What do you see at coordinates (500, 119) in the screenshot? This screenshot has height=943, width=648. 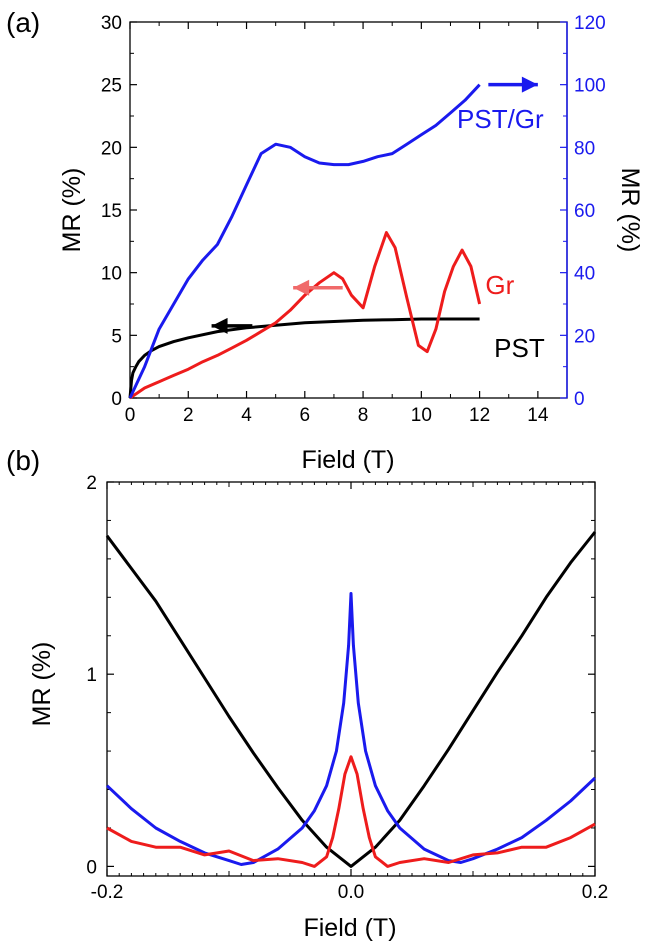 I see `series-label-pstgr: PST/Gr` at bounding box center [500, 119].